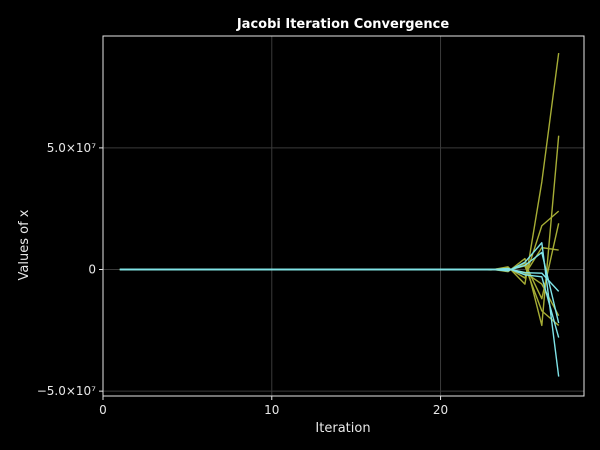 This screenshot has width=600, height=450. What do you see at coordinates (71, 148) in the screenshot?
I see `y-tick-label: 5.0×10⁷` at bounding box center [71, 148].